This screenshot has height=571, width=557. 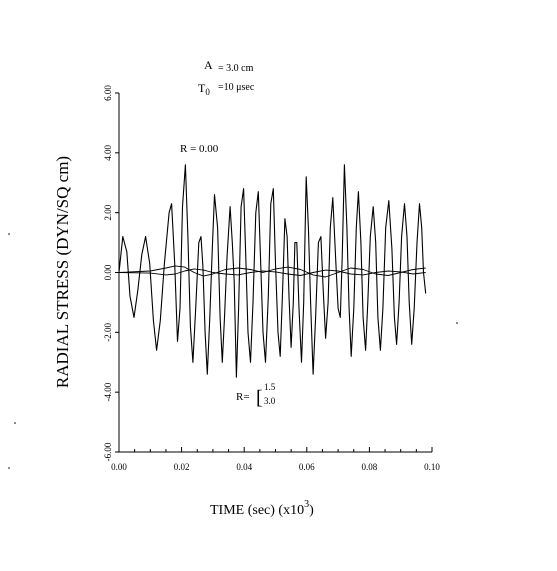 What do you see at coordinates (62, 272) in the screenshot?
I see `y-axis-title: RADIAL STRESS (DYN/SQ cm)` at bounding box center [62, 272].